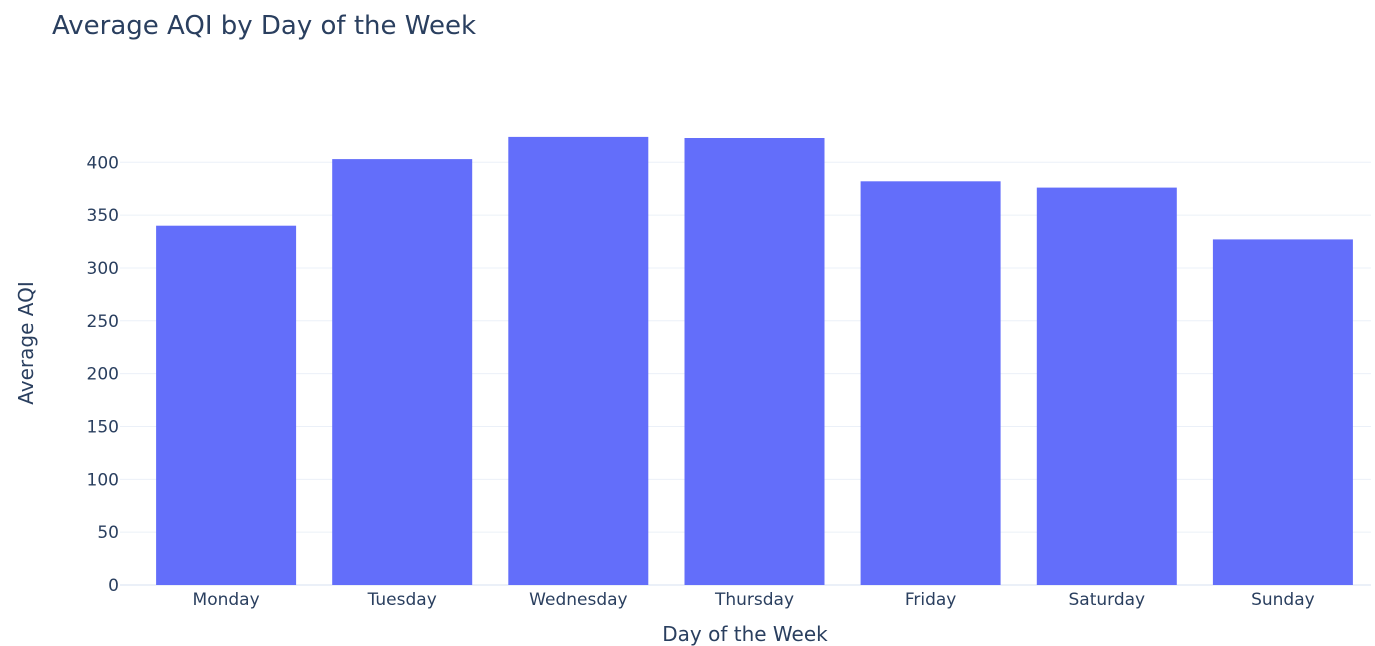  I want to click on y-tick-label: 400, so click(103, 163).